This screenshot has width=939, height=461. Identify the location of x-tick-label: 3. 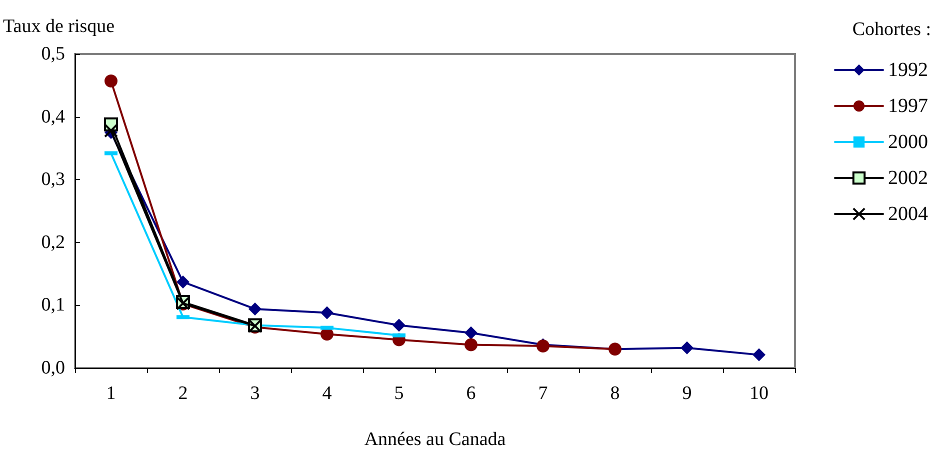
(255, 393).